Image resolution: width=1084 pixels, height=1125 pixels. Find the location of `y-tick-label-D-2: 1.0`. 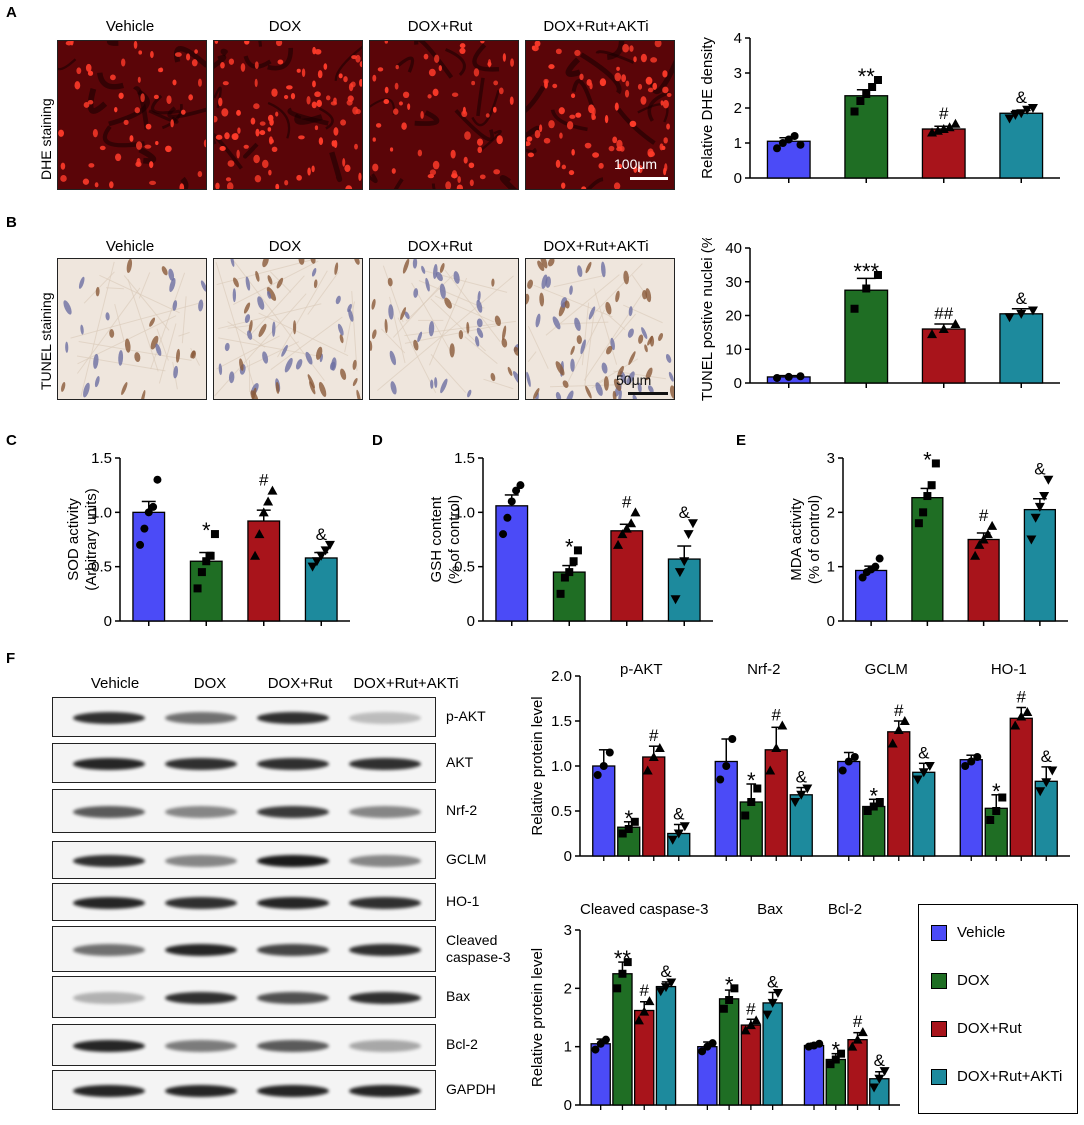

y-tick-label-D-2: 1.0 is located at coordinates (464, 512).